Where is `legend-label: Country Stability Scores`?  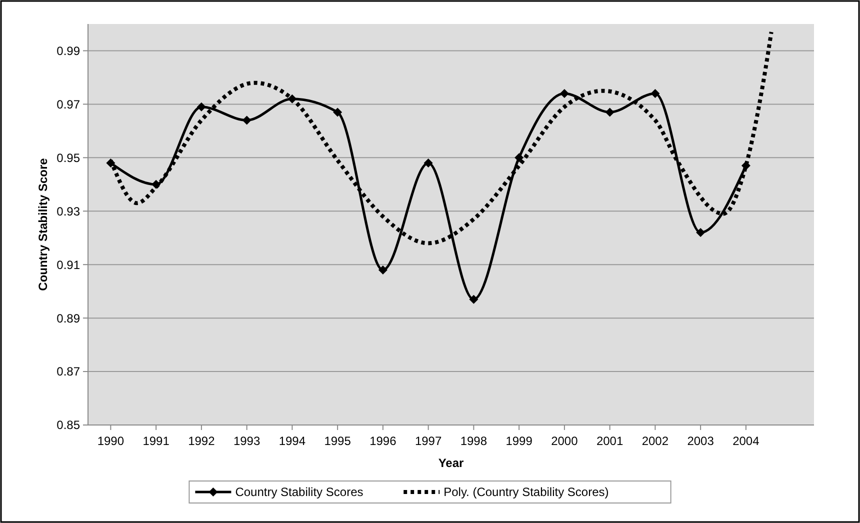 legend-label: Country Stability Scores is located at coordinates (299, 492).